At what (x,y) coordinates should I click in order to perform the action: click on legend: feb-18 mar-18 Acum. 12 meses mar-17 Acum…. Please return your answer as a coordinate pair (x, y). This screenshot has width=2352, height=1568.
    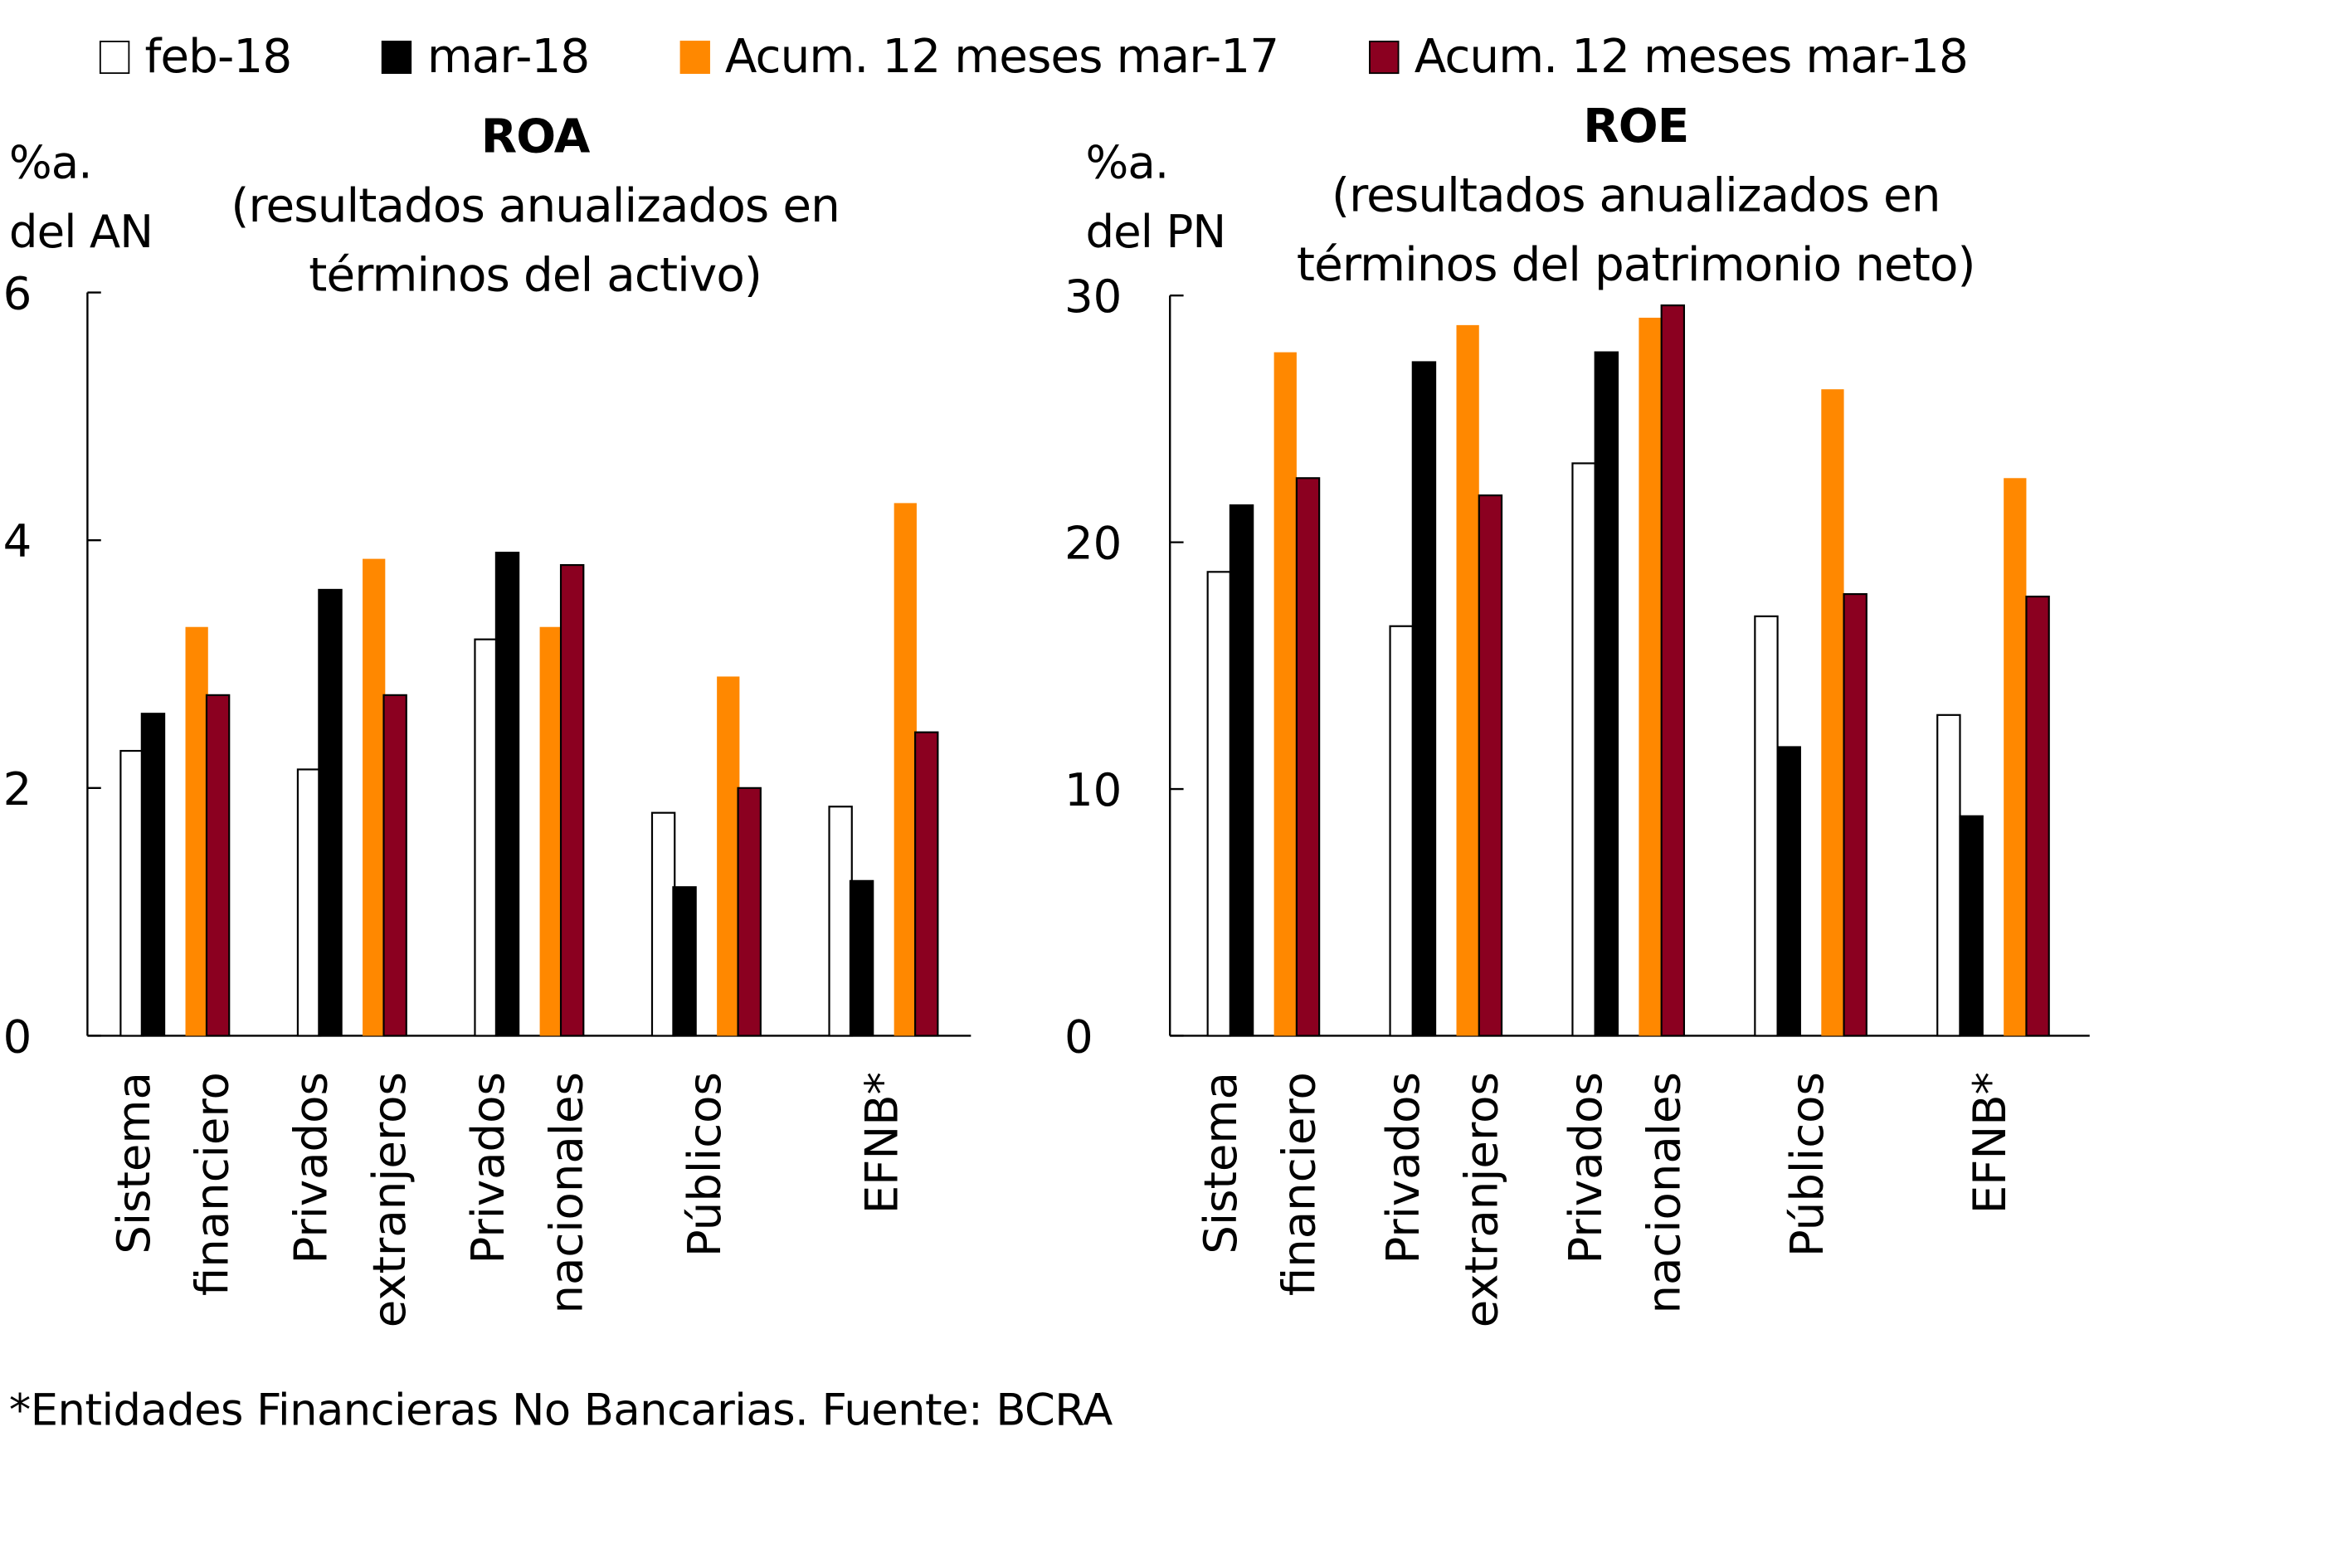
    Looking at the image, I should click on (1078, 57).